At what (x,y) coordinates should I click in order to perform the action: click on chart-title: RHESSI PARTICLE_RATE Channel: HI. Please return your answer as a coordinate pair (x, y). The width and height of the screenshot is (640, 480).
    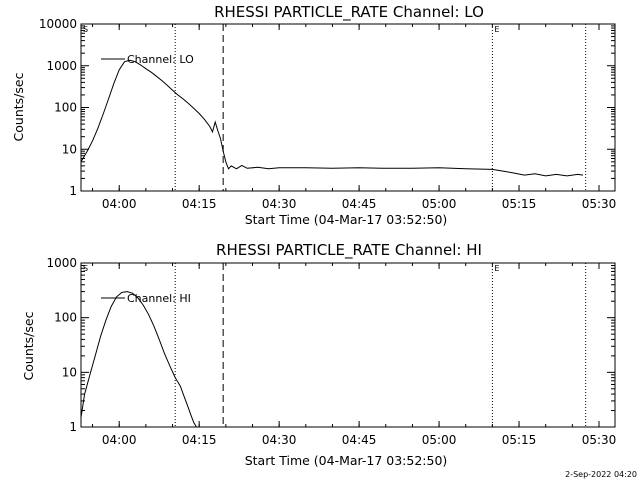
    Looking at the image, I should click on (349, 250).